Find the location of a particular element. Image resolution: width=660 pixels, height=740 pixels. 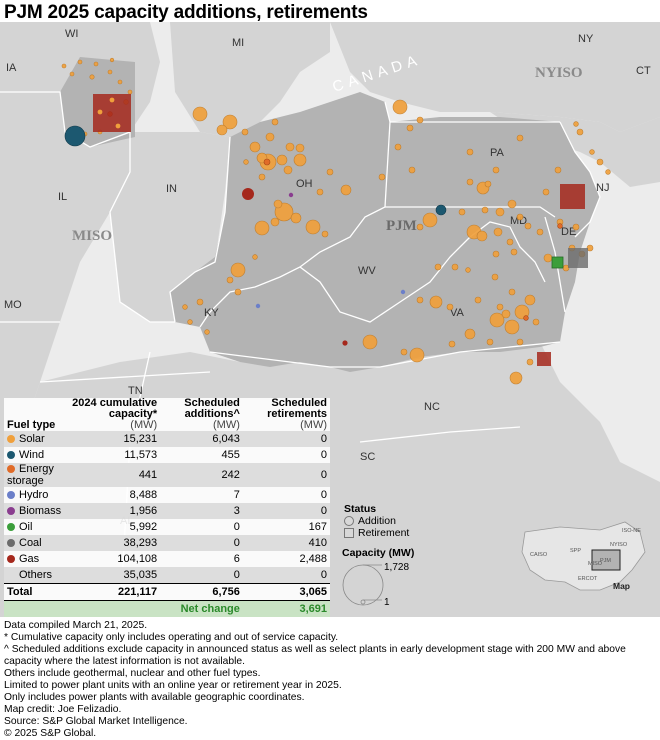

capacity-legend-circles is located at coordinates (363, 585).